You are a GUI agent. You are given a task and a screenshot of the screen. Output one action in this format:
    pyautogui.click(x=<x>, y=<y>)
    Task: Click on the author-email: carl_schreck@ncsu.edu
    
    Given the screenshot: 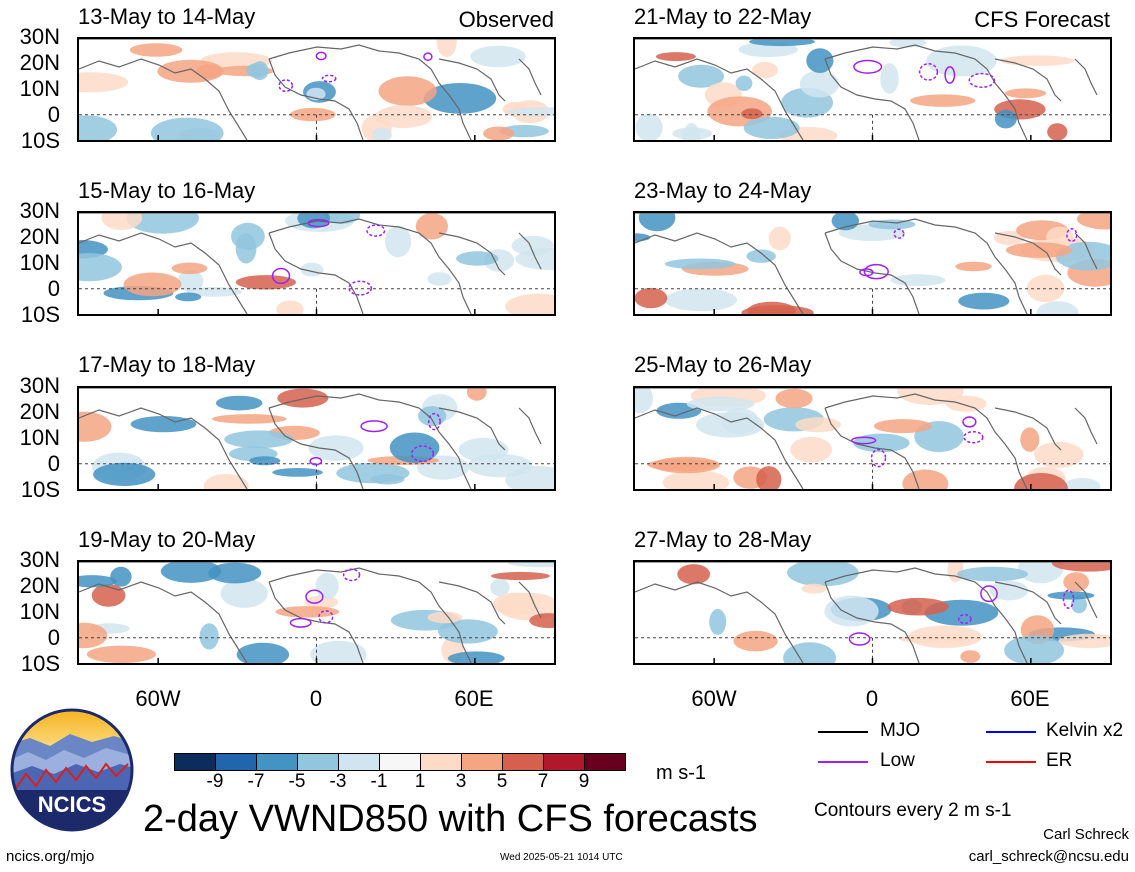 What is the action you would take?
    pyautogui.click(x=1048, y=856)
    